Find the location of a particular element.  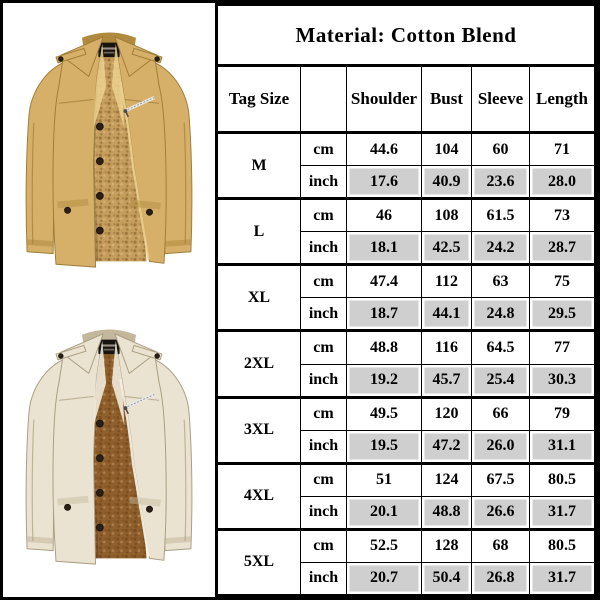

cell-value: 44.6 is located at coordinates (384, 149).